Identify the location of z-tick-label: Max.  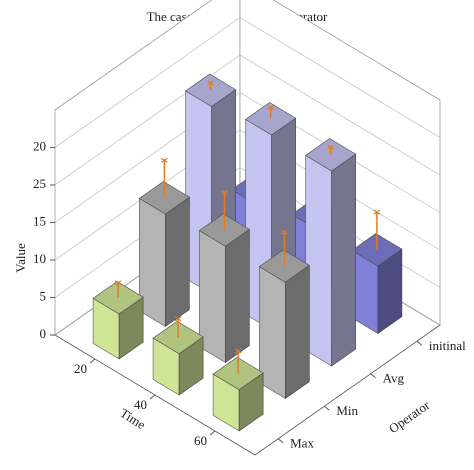
(302, 443).